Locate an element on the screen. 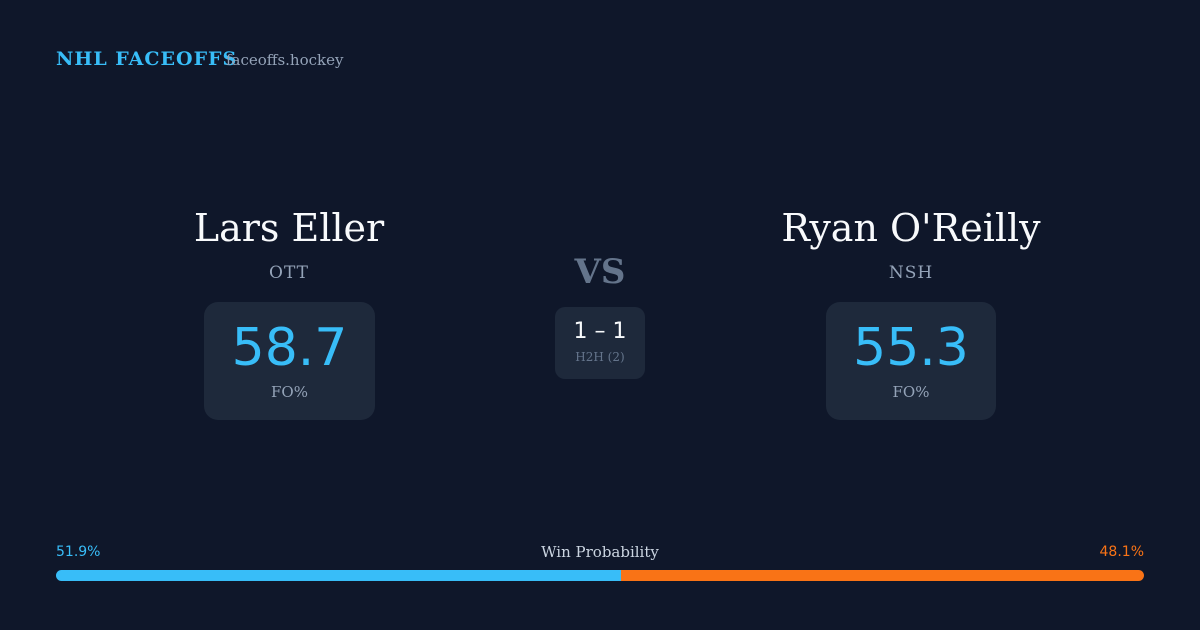  player-name: Ryan O'Reilly is located at coordinates (911, 228).